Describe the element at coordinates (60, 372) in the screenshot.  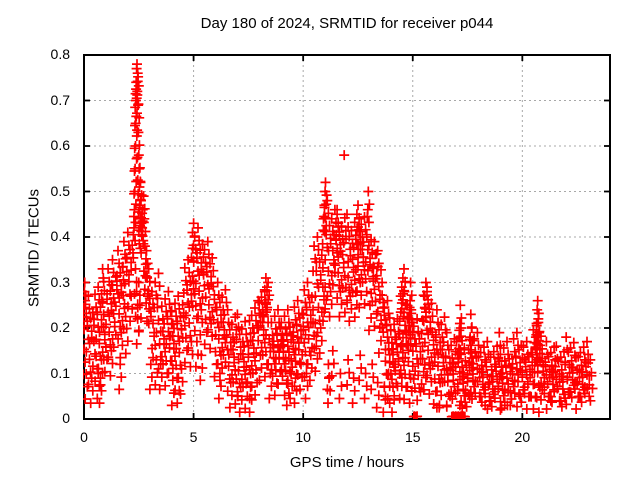
I see `y-tick-label: 0.1` at that location.